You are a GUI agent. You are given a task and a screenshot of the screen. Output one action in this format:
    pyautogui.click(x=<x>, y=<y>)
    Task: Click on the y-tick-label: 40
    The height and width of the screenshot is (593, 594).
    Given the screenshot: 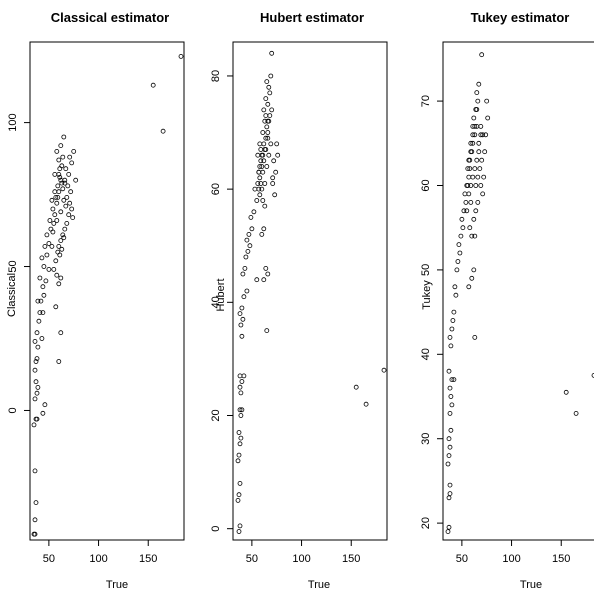 What is the action you would take?
    pyautogui.click(x=216, y=302)
    